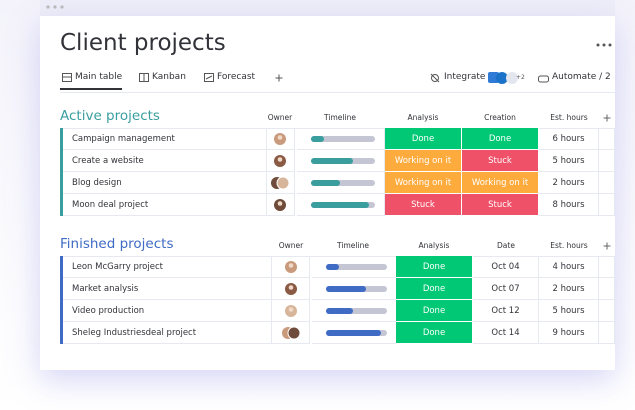 The image size is (635, 410). What do you see at coordinates (506, 311) in the screenshot?
I see `date-cell: Oct 12` at bounding box center [506, 311].